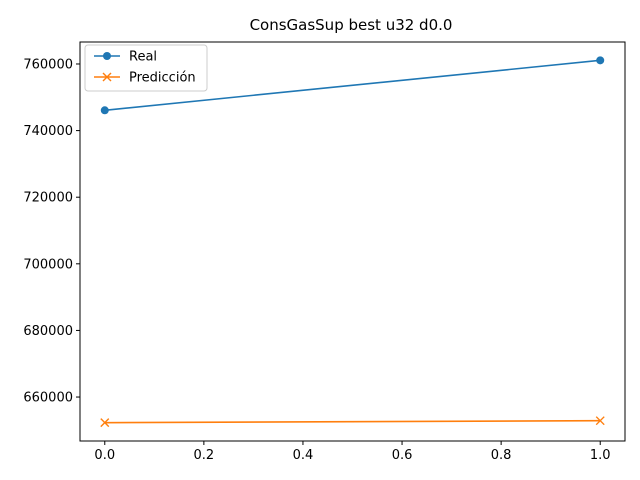 This screenshot has height=480, width=640. What do you see at coordinates (48, 398) in the screenshot?
I see `y-tick-label: 660000` at bounding box center [48, 398].